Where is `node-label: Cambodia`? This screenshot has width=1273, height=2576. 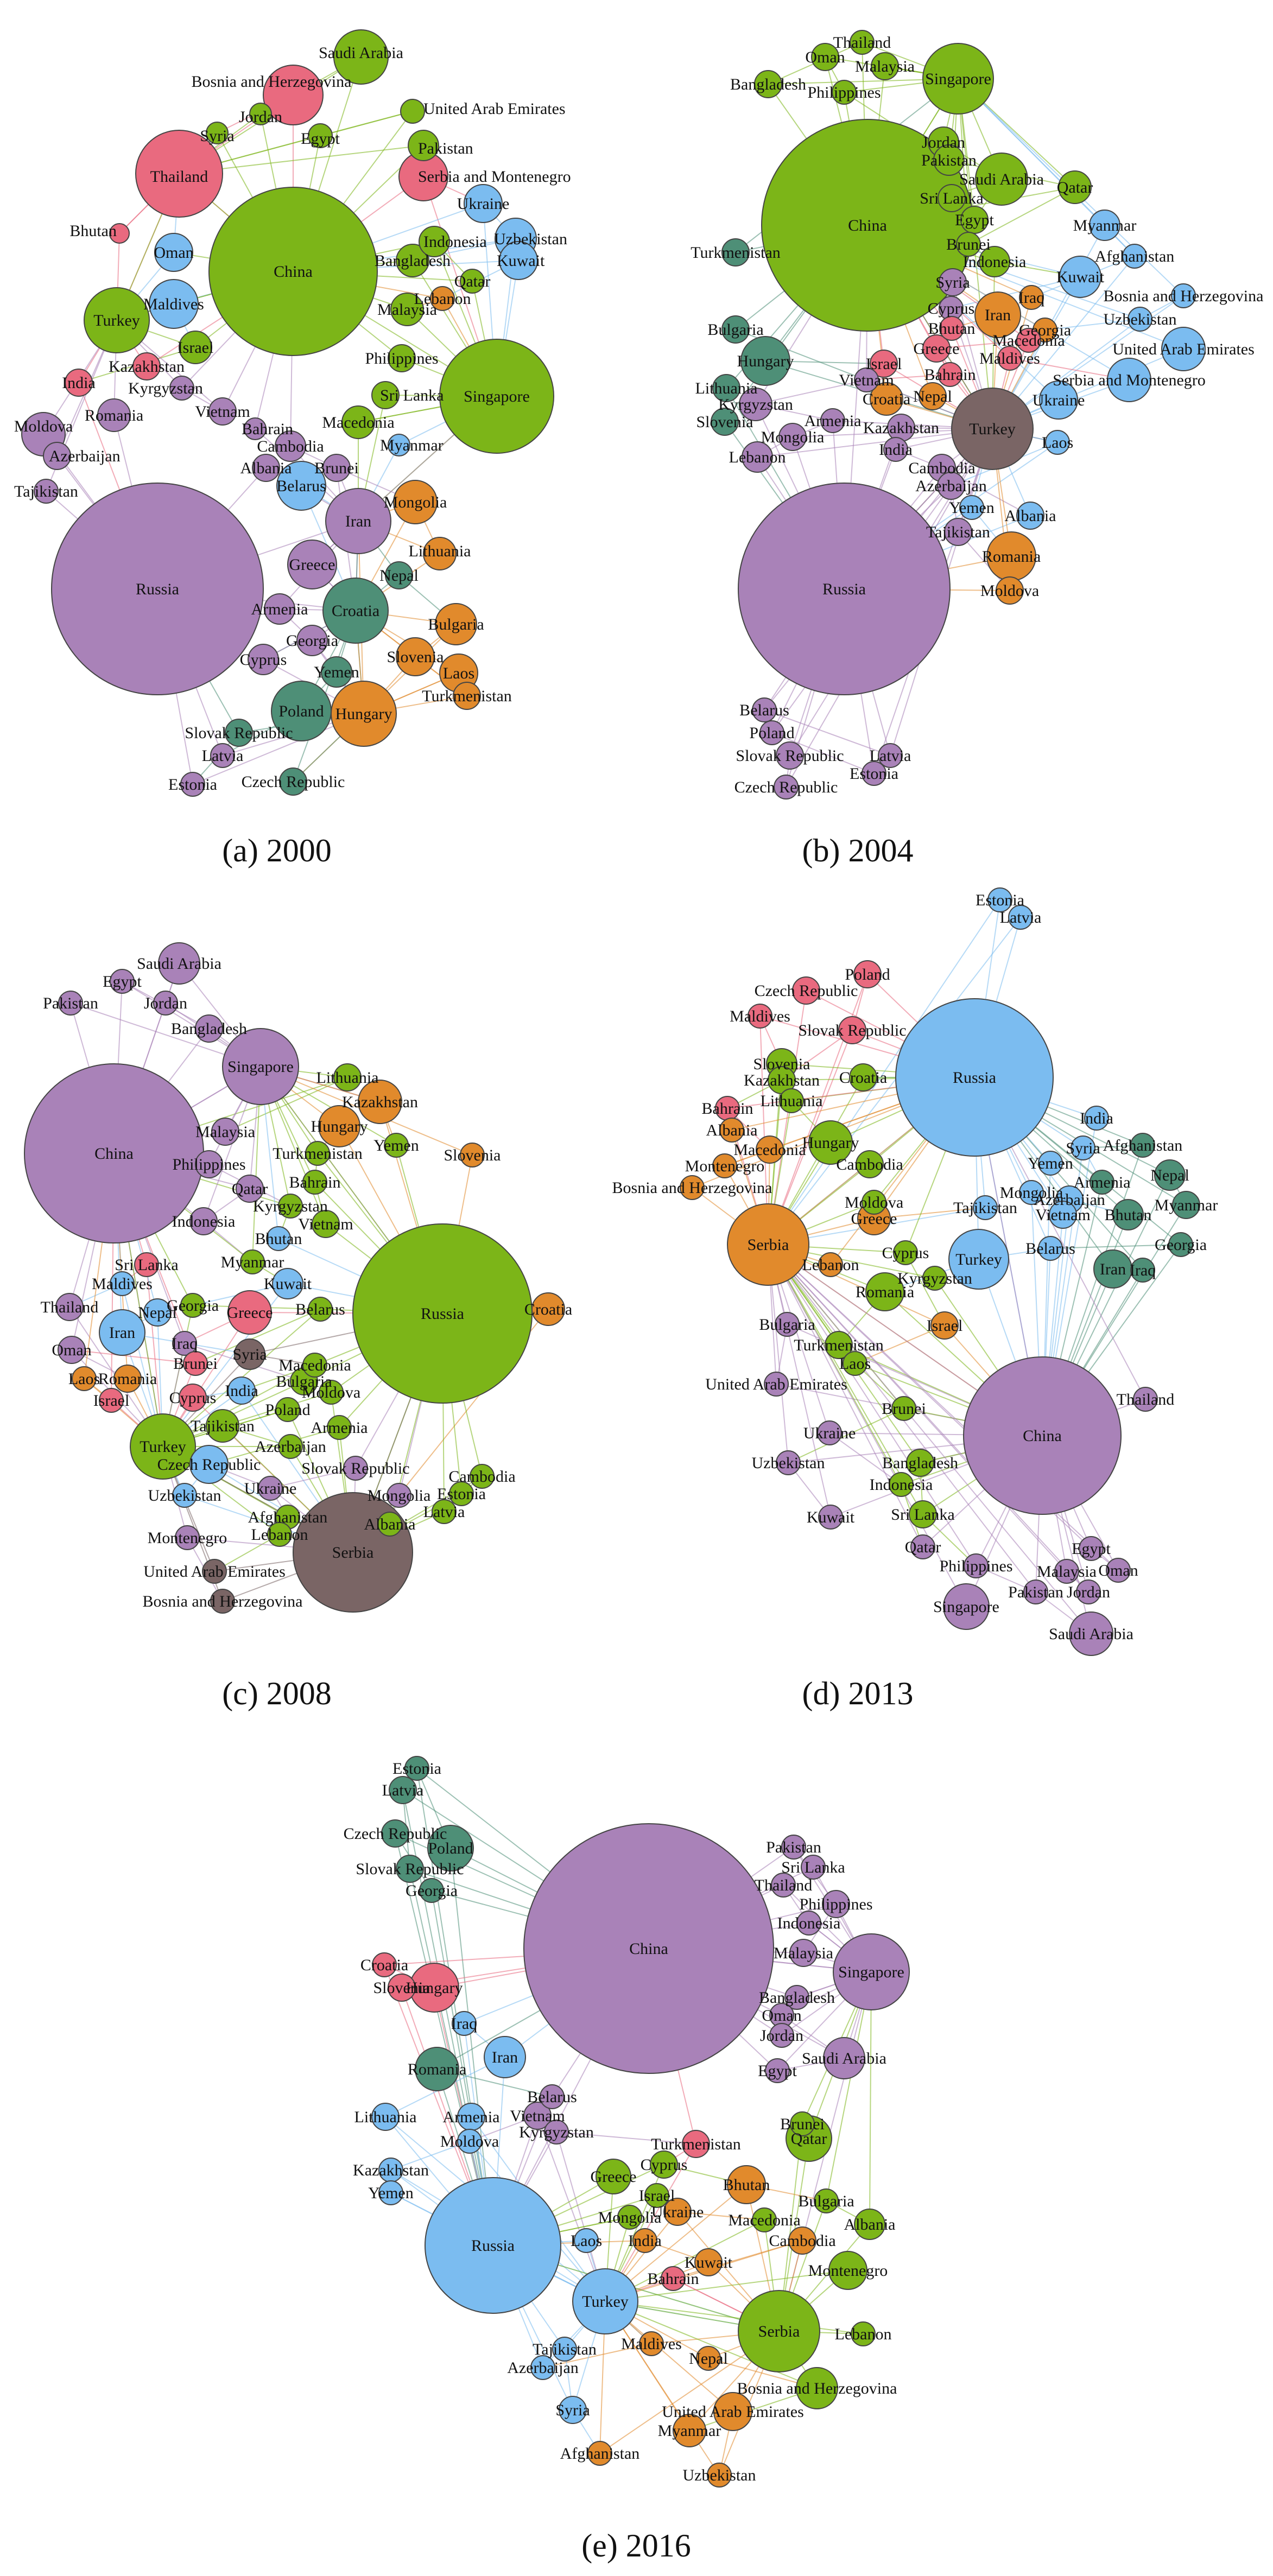 node-label: Cambodia is located at coordinates (290, 446).